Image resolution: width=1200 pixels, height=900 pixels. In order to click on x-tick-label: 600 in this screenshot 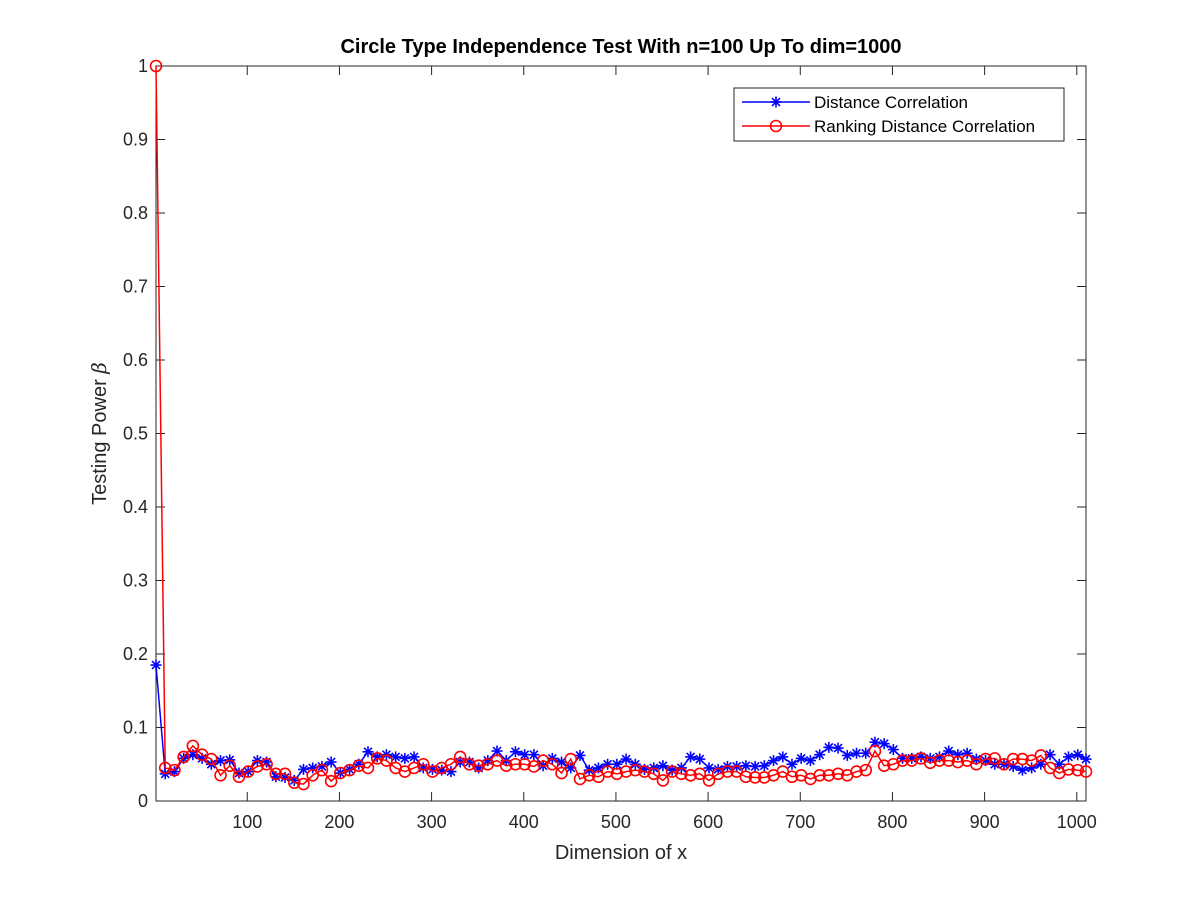, I will do `click(708, 822)`.